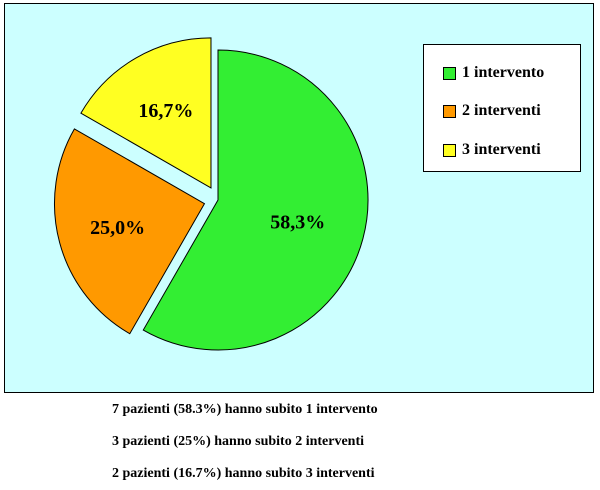 The height and width of the screenshot is (490, 600). What do you see at coordinates (501, 149) in the screenshot?
I see `legend-label: 3 interventi` at bounding box center [501, 149].